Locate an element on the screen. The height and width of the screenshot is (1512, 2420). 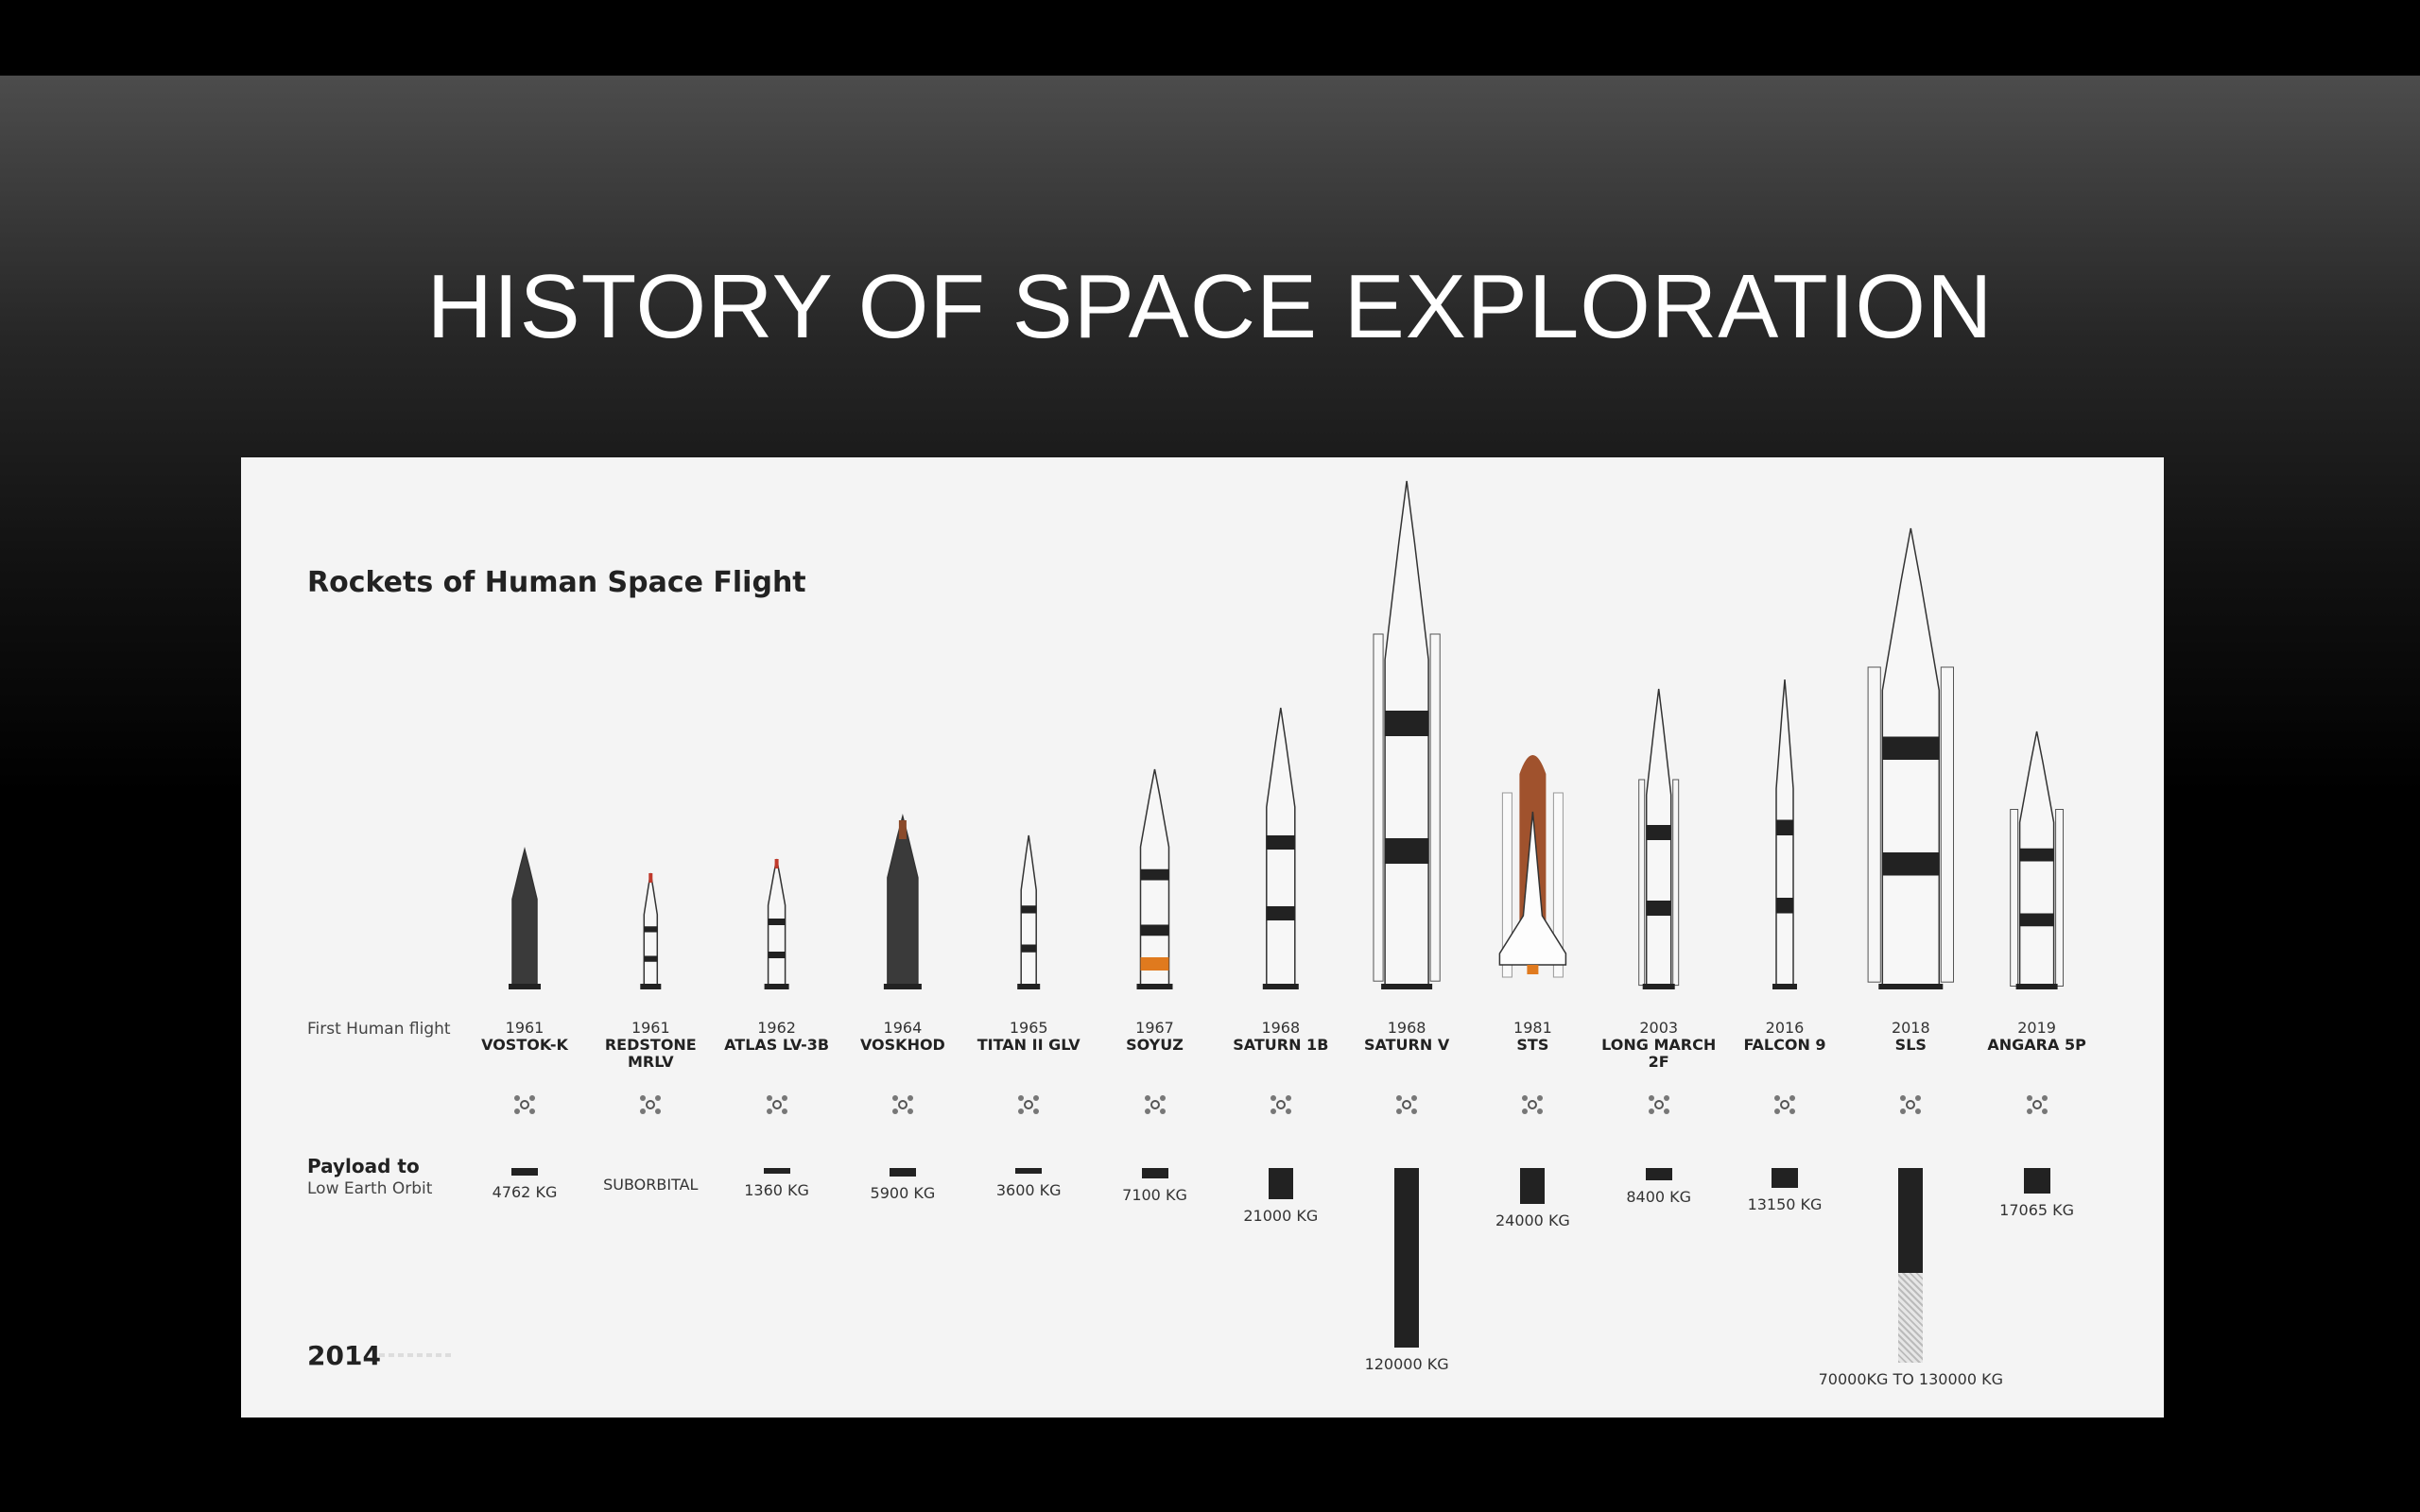
rocket-column: 2018 SLS is located at coordinates (1910, 1036).